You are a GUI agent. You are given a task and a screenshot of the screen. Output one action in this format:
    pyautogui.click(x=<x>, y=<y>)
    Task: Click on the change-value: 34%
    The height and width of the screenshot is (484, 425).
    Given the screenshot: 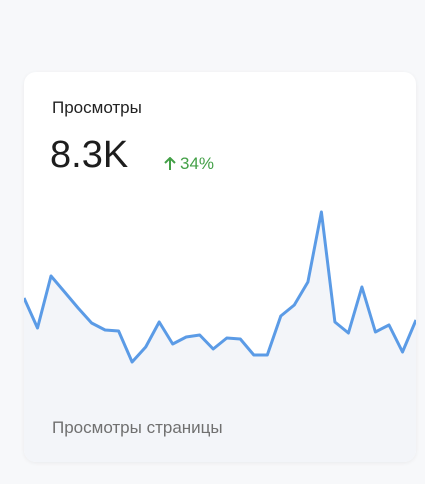 What is the action you would take?
    pyautogui.click(x=197, y=163)
    